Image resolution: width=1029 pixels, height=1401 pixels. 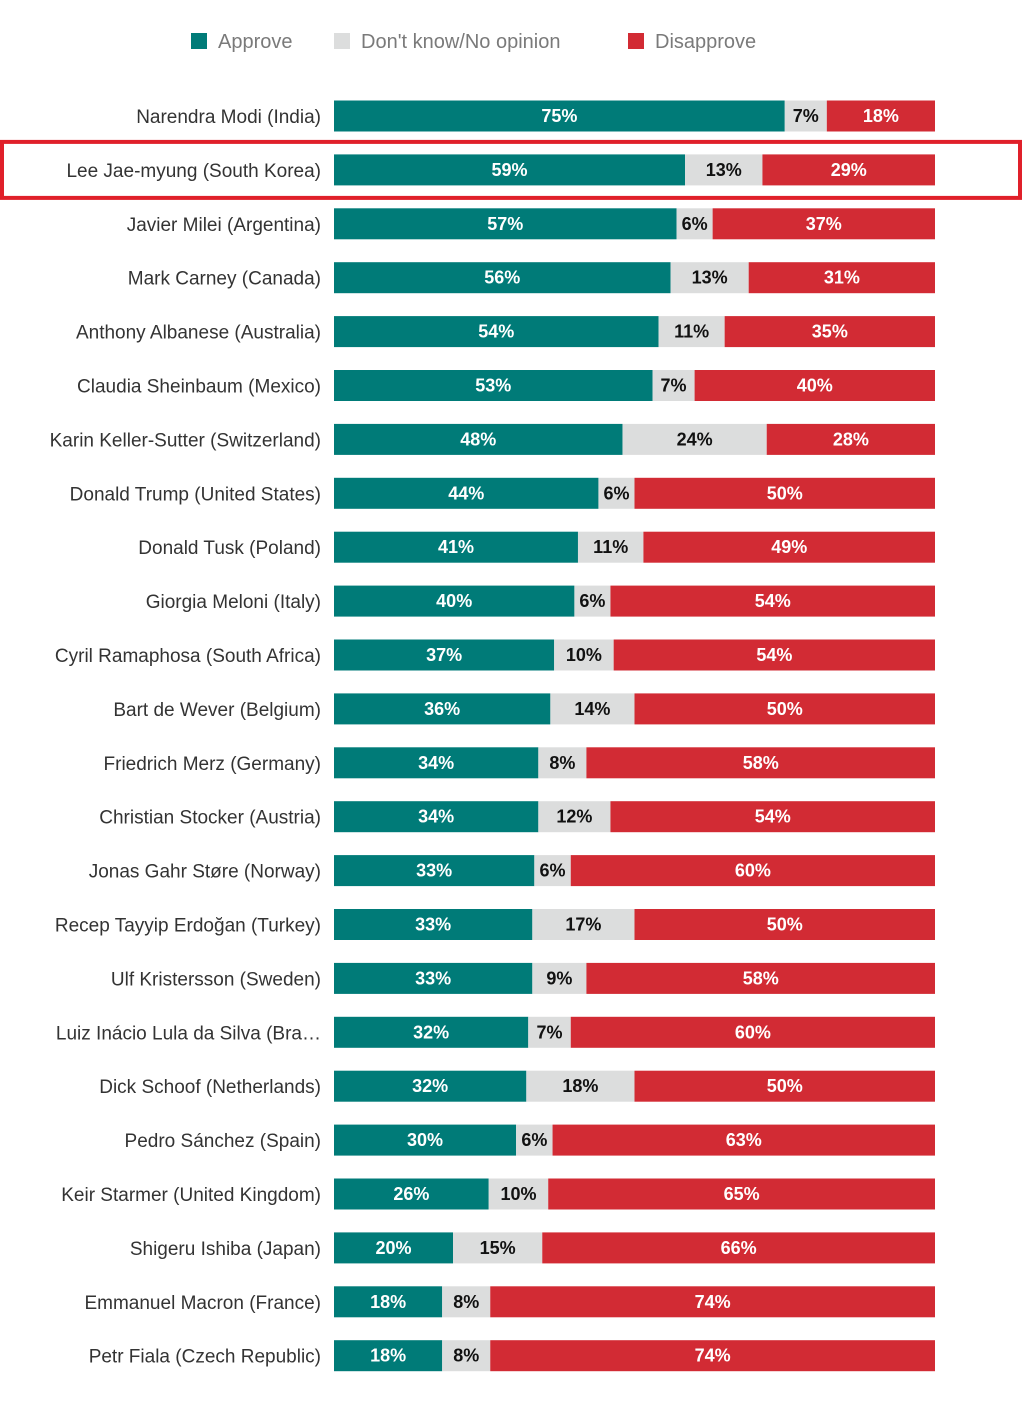 What do you see at coordinates (502, 278) in the screenshot?
I see `value-label-approve: 56%` at bounding box center [502, 278].